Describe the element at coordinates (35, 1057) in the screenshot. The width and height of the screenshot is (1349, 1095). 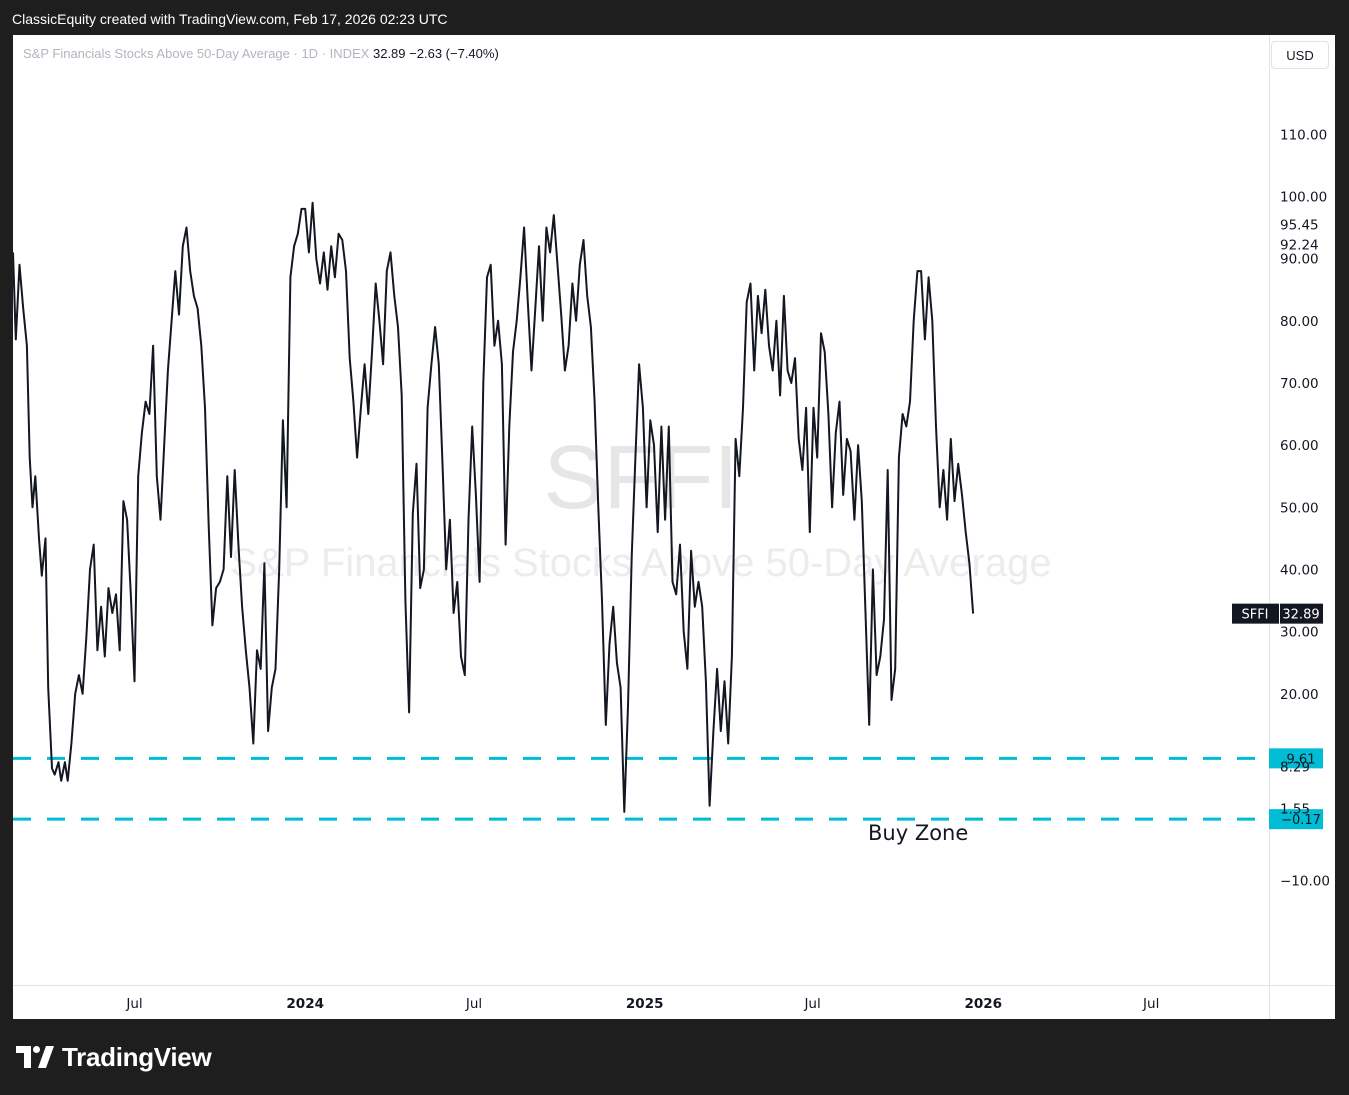
I see `tradingview-logo-icon` at that location.